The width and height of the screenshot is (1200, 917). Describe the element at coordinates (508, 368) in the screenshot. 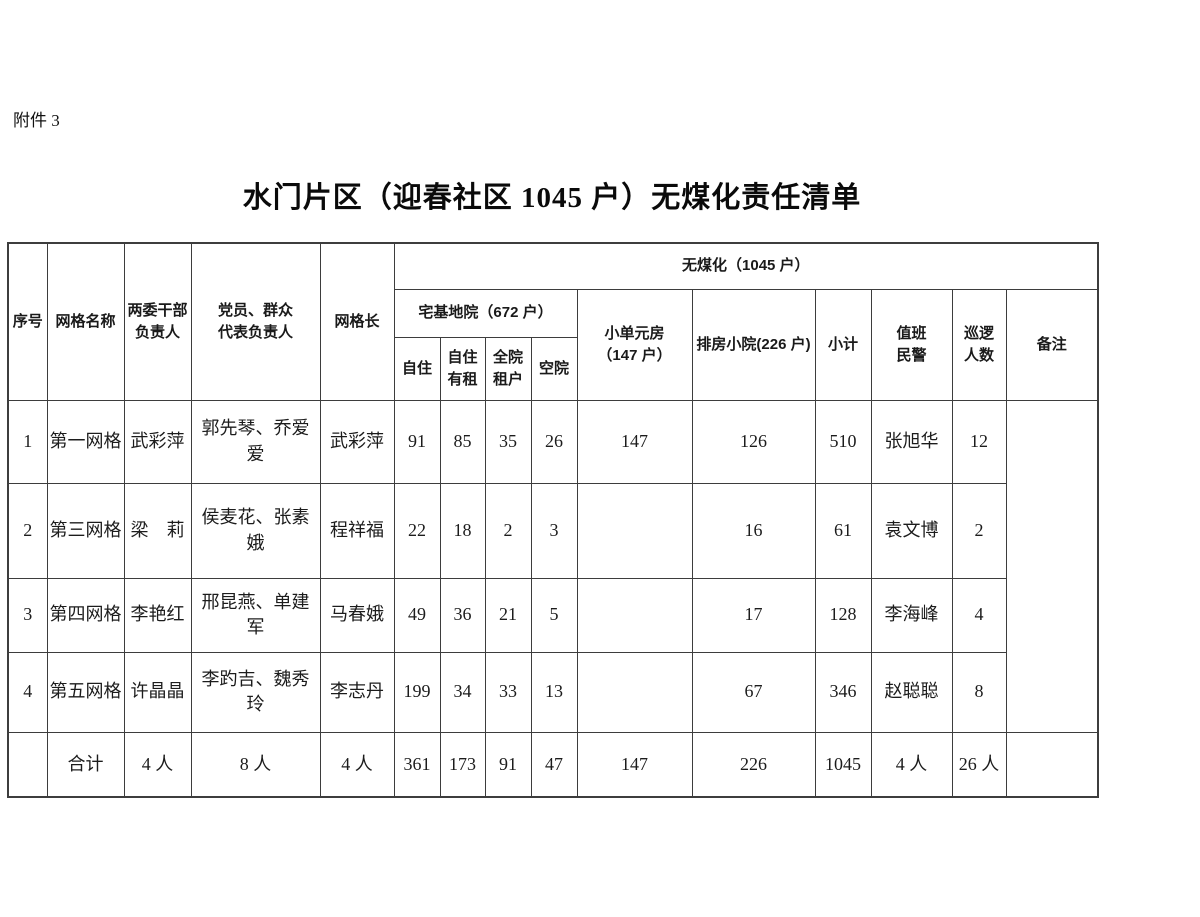

I see `header-whole-yard-tenant: 全院 租户` at that location.